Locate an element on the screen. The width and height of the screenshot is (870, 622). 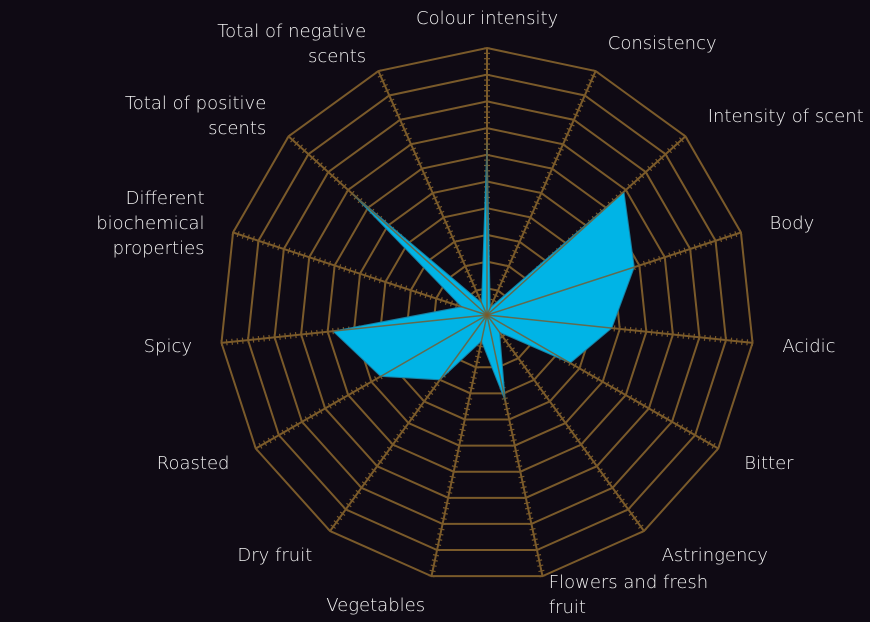
axis-label: Flowers and fresh fruit is located at coordinates (628, 595).